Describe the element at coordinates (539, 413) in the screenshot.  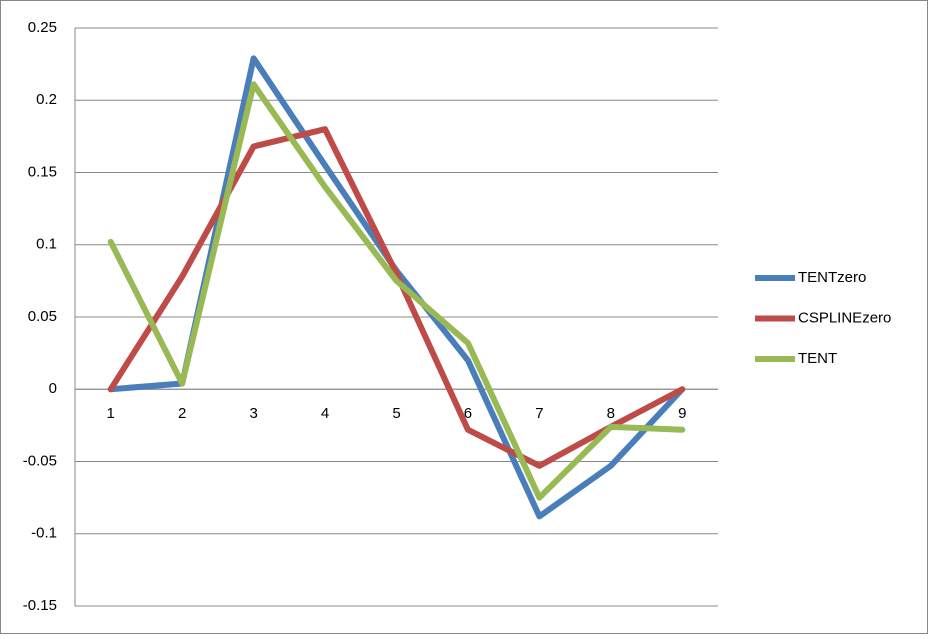
I see `x-tick-label: 7` at that location.